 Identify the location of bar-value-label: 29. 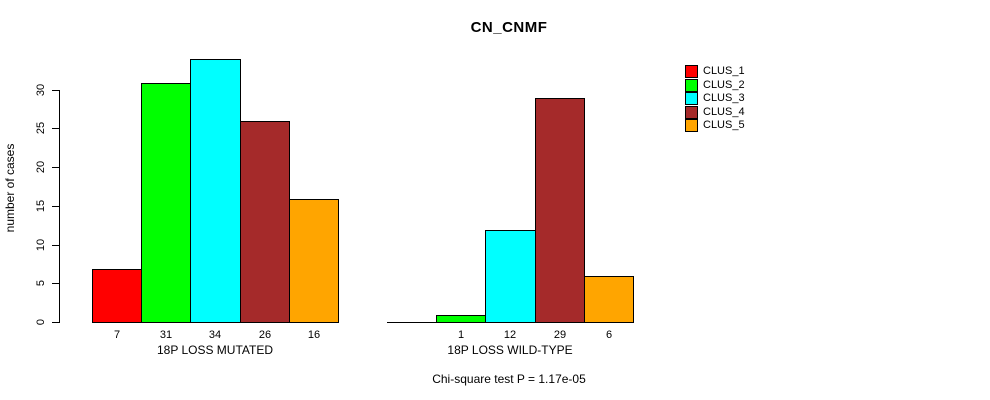
(560, 335).